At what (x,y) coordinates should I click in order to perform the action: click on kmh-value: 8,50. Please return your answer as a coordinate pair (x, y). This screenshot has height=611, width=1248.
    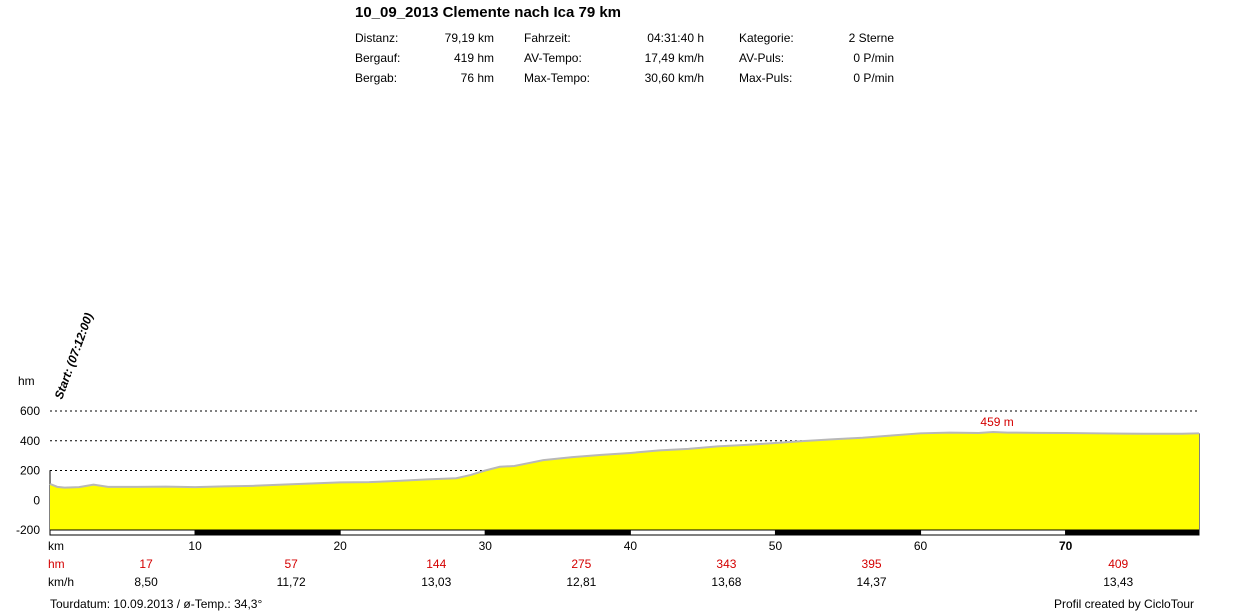
    Looking at the image, I should click on (146, 582).